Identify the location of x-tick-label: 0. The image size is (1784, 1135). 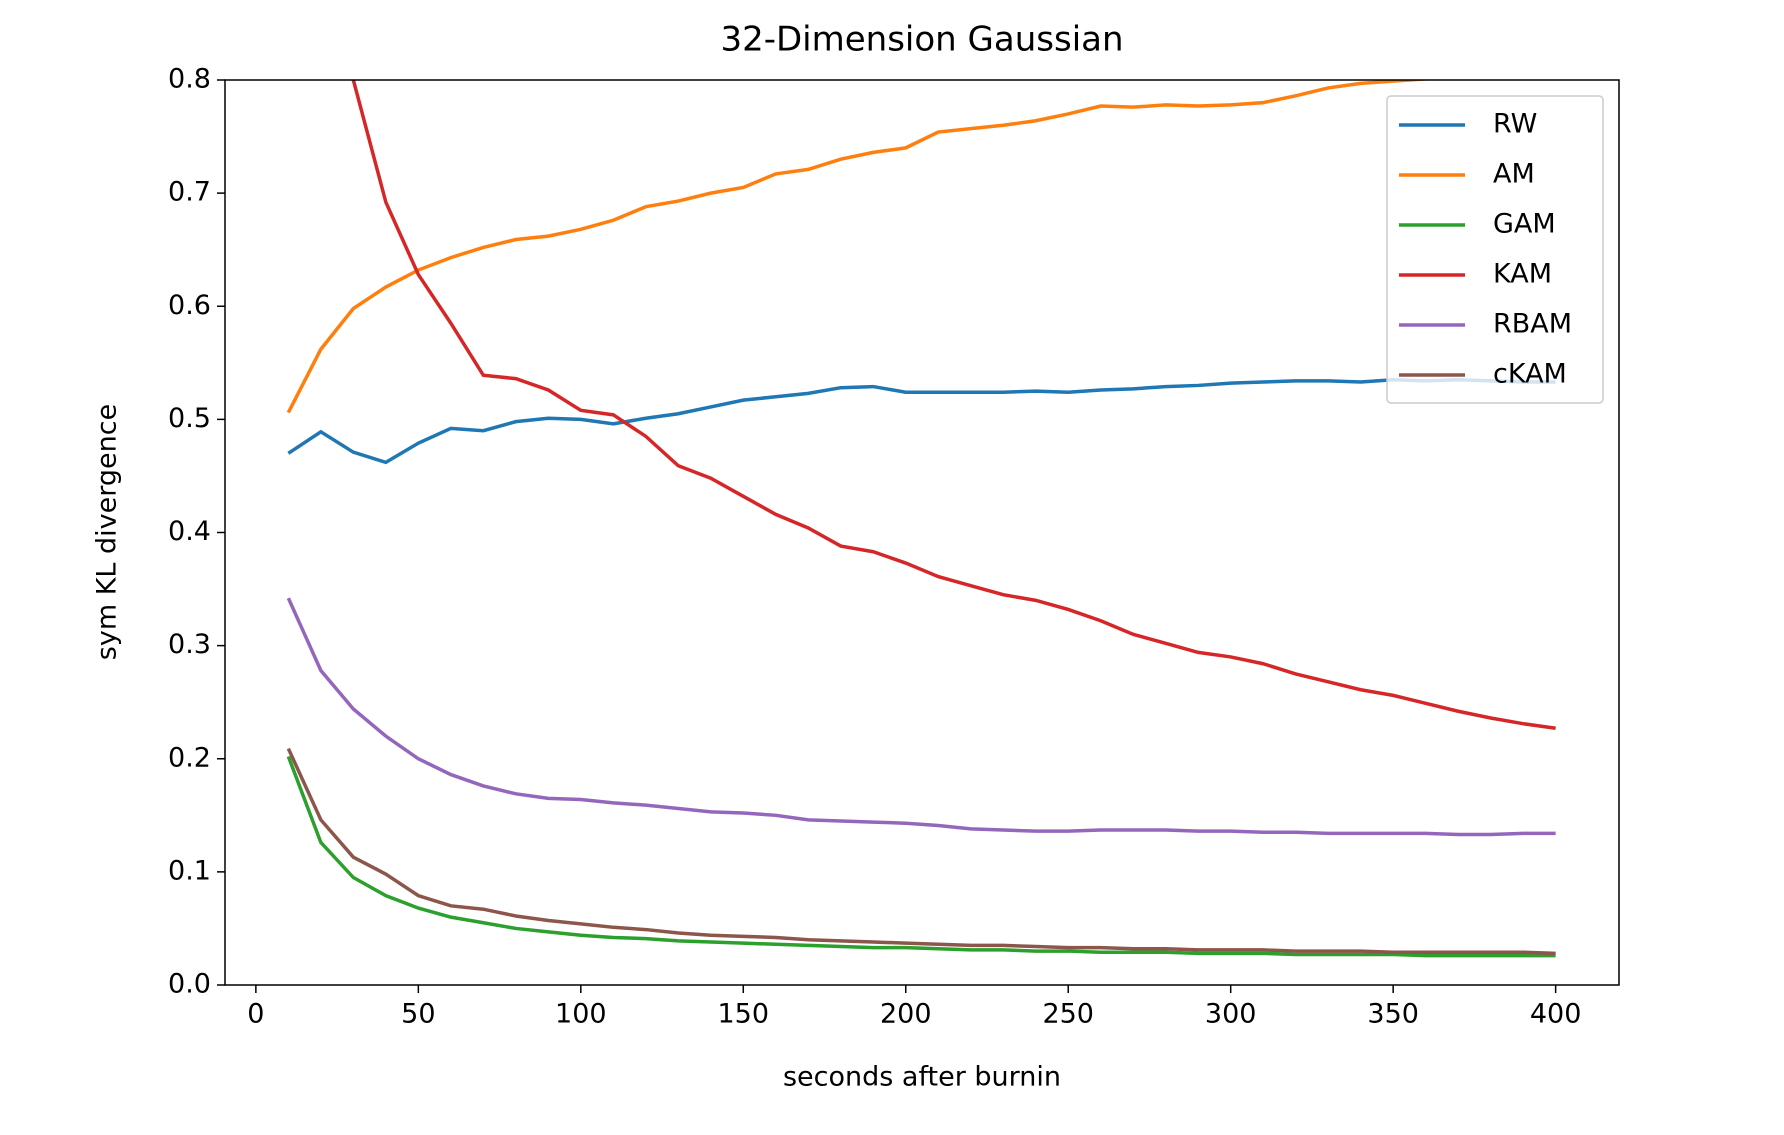
(255, 1014).